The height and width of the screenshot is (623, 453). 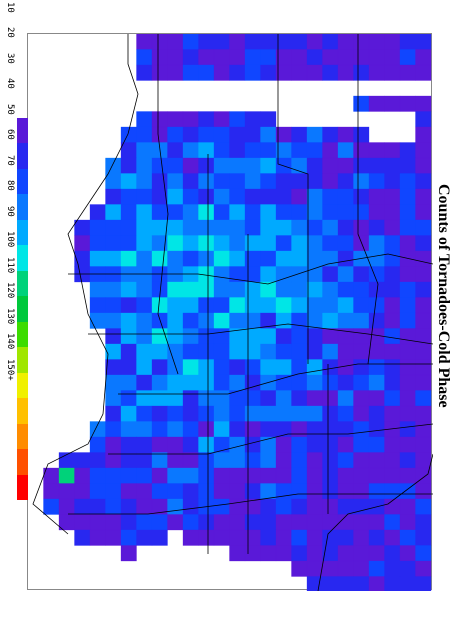 What do you see at coordinates (10, 84) in the screenshot?
I see `legend-tick-label: 40` at bounding box center [10, 84].